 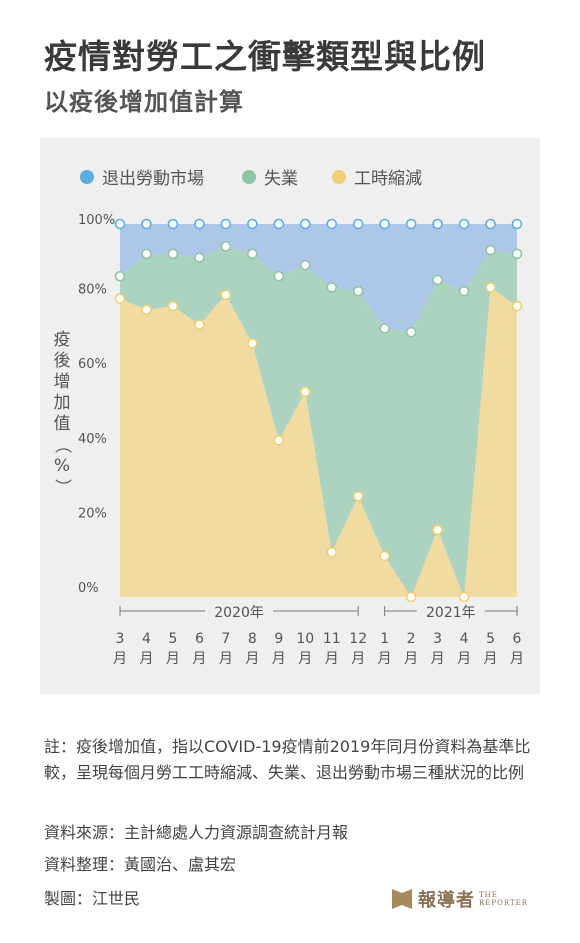 I want to click on x-tick-label: 9, so click(x=278, y=639).